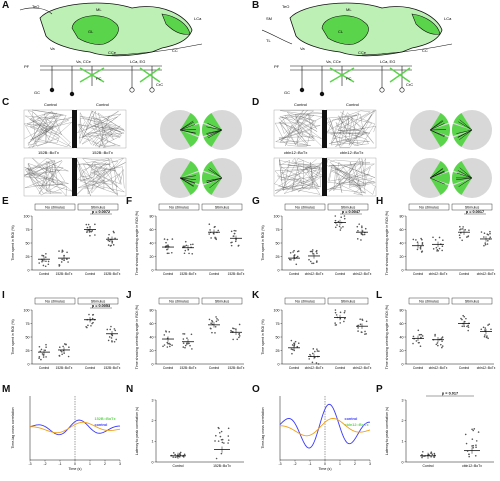 The image size is (500, 481). Describe the element at coordinates (6, 389) in the screenshot. I see `panel-label-M: M` at that location.